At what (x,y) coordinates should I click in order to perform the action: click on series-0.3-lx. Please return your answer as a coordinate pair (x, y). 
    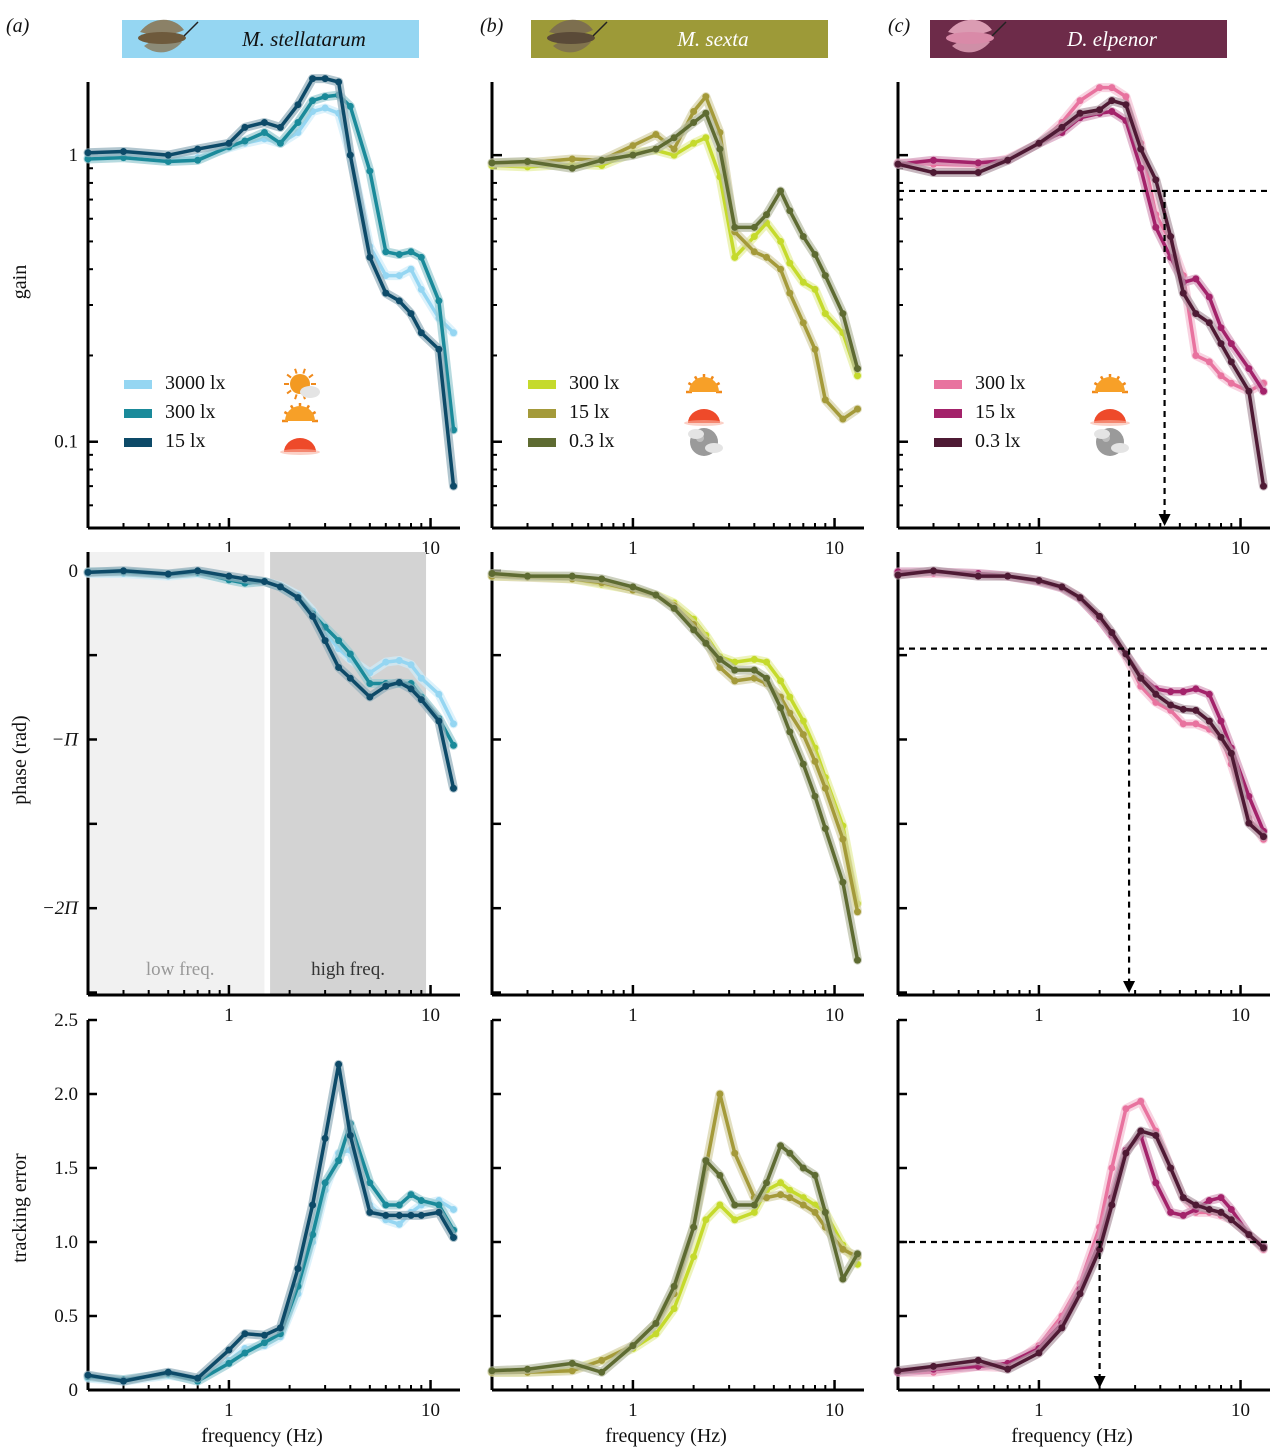
    Looking at the image, I should click on (675, 1259).